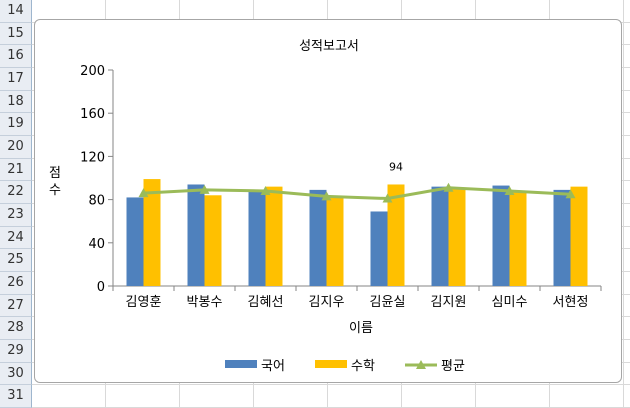 The image size is (630, 408). I want to click on legend-label: 평균, so click(453, 366).